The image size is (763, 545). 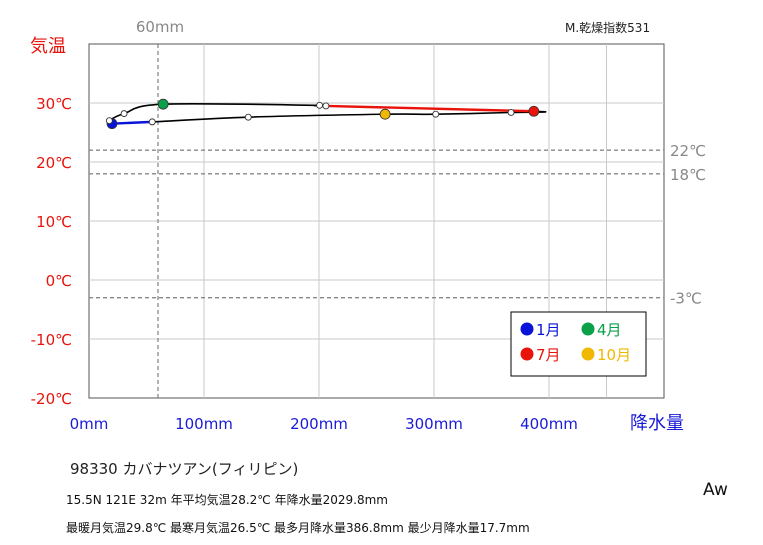 I want to click on legend-label-month-7: 7月, so click(x=548, y=355).